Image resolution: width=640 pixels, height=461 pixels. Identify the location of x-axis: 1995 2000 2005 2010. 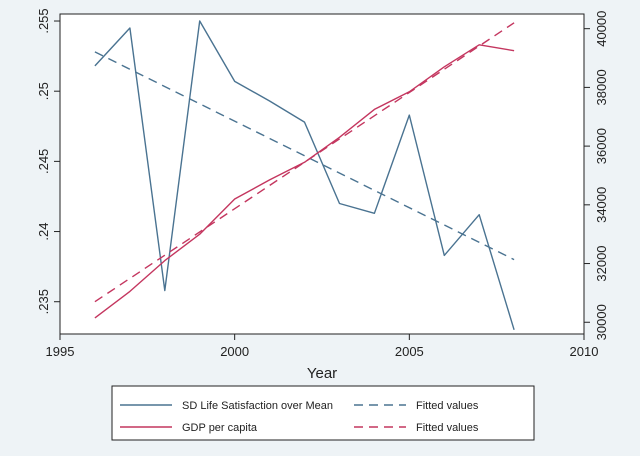
(322, 346).